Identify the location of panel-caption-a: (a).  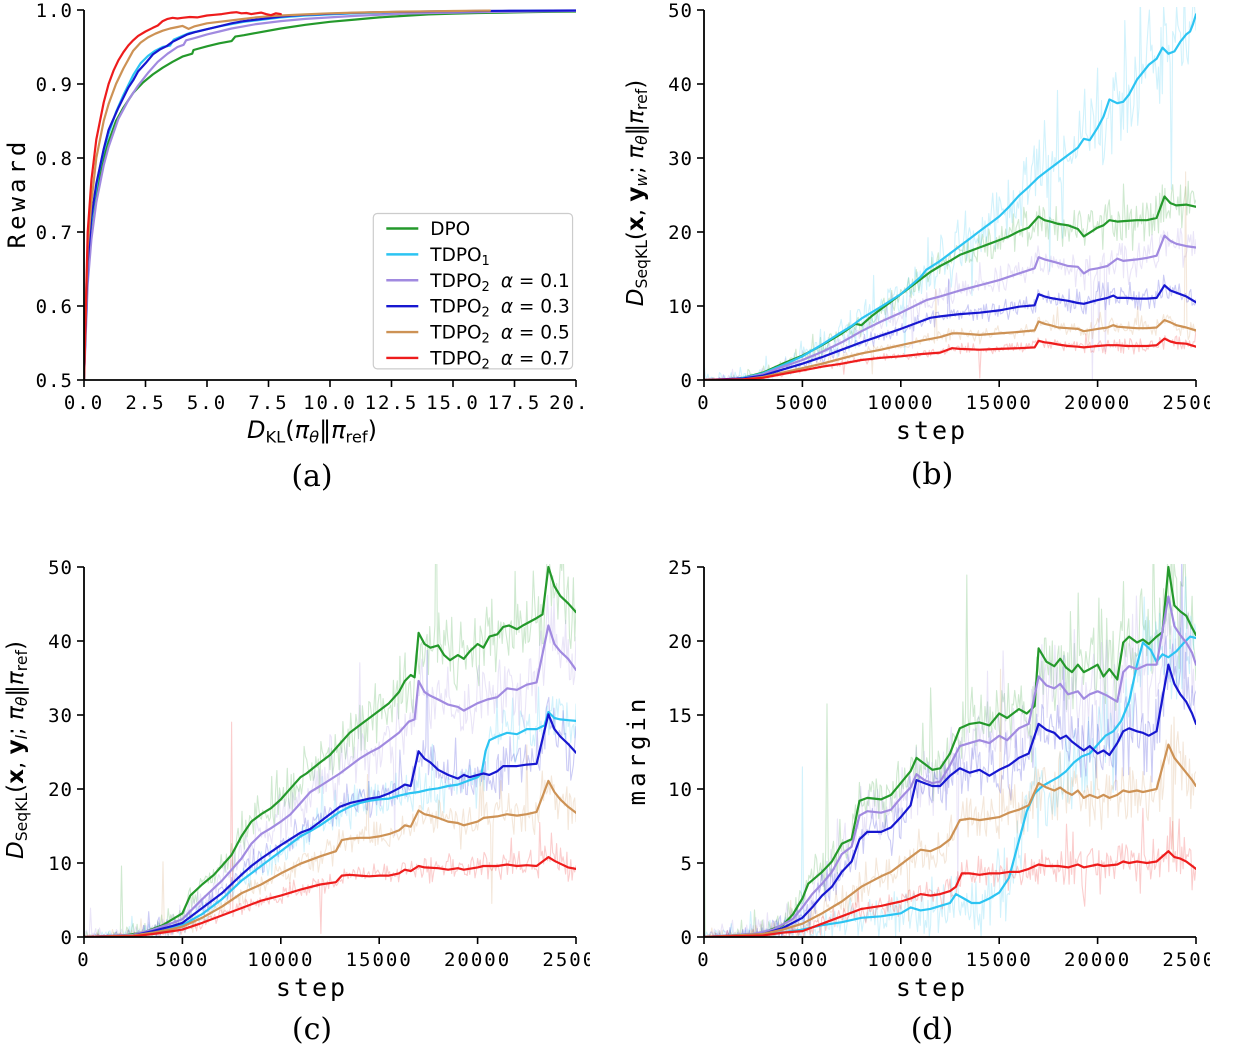
(312, 476).